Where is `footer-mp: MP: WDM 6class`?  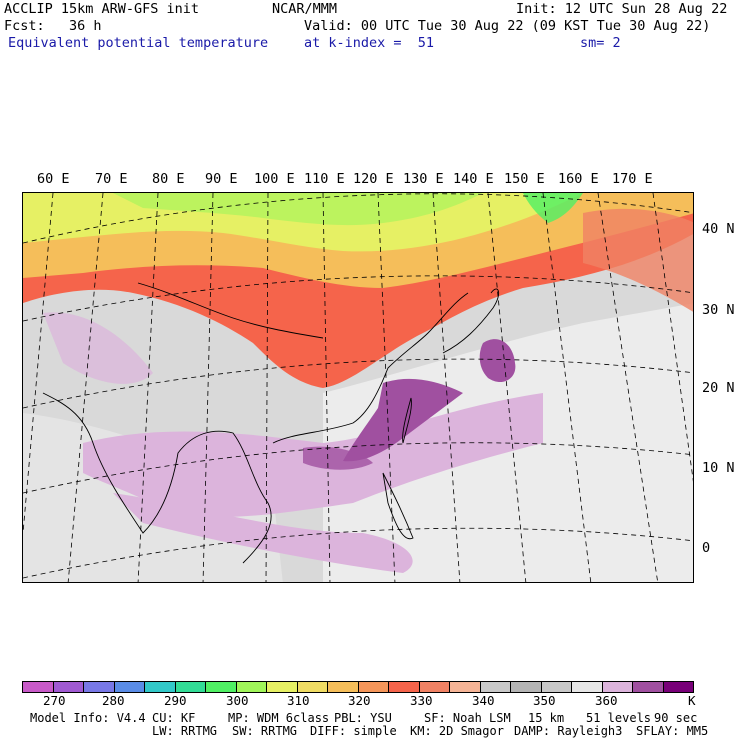 footer-mp: MP: WDM 6class is located at coordinates (279, 718).